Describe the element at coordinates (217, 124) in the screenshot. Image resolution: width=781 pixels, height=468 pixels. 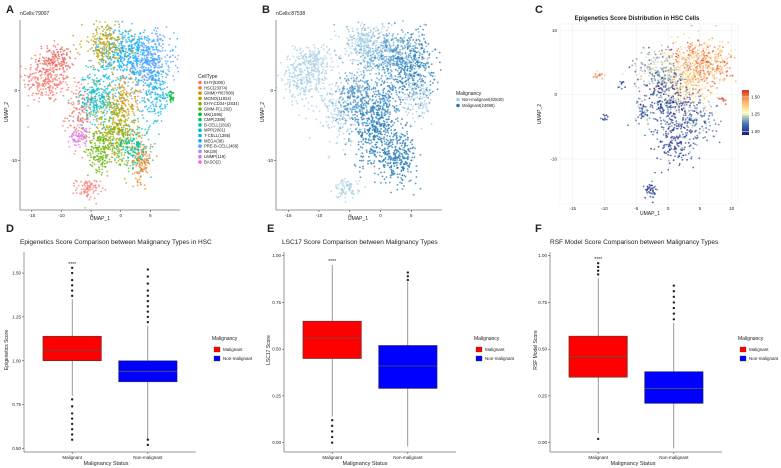
I see `legend-label: B-CELL(1816)` at that location.